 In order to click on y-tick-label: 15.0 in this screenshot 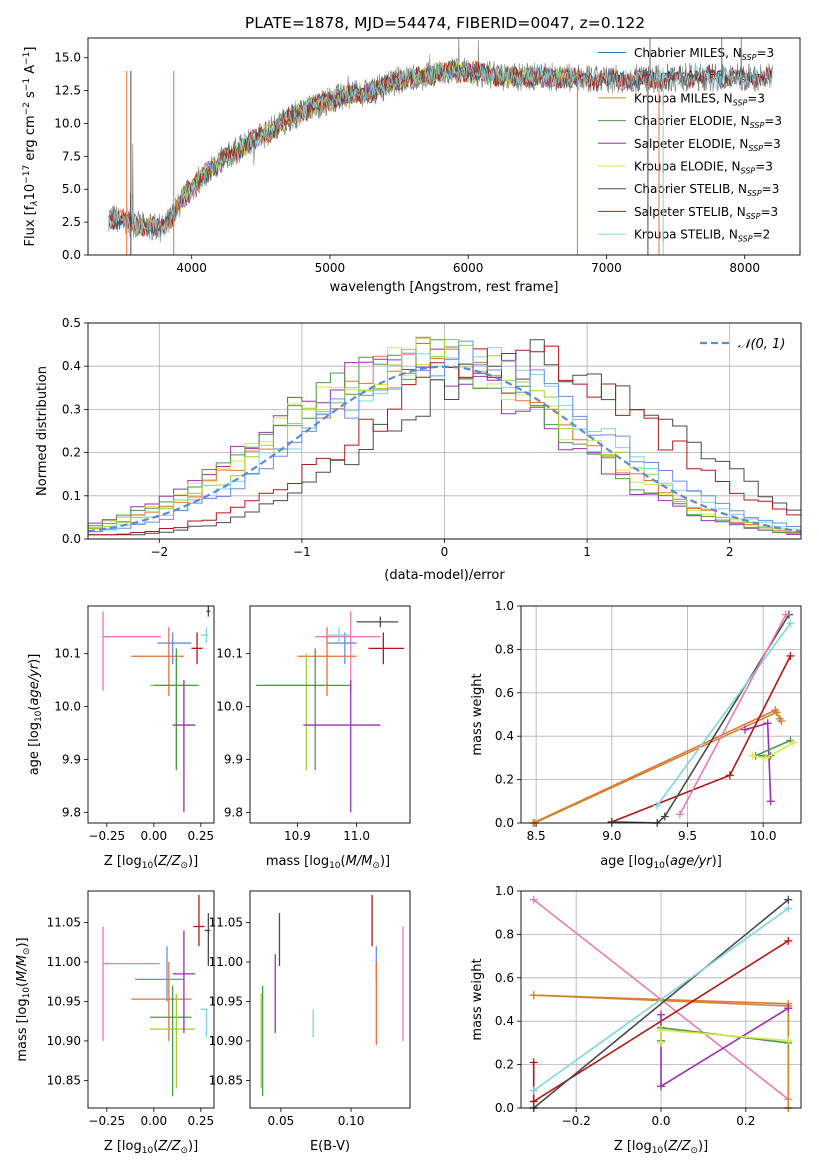, I will do `click(67, 58)`.